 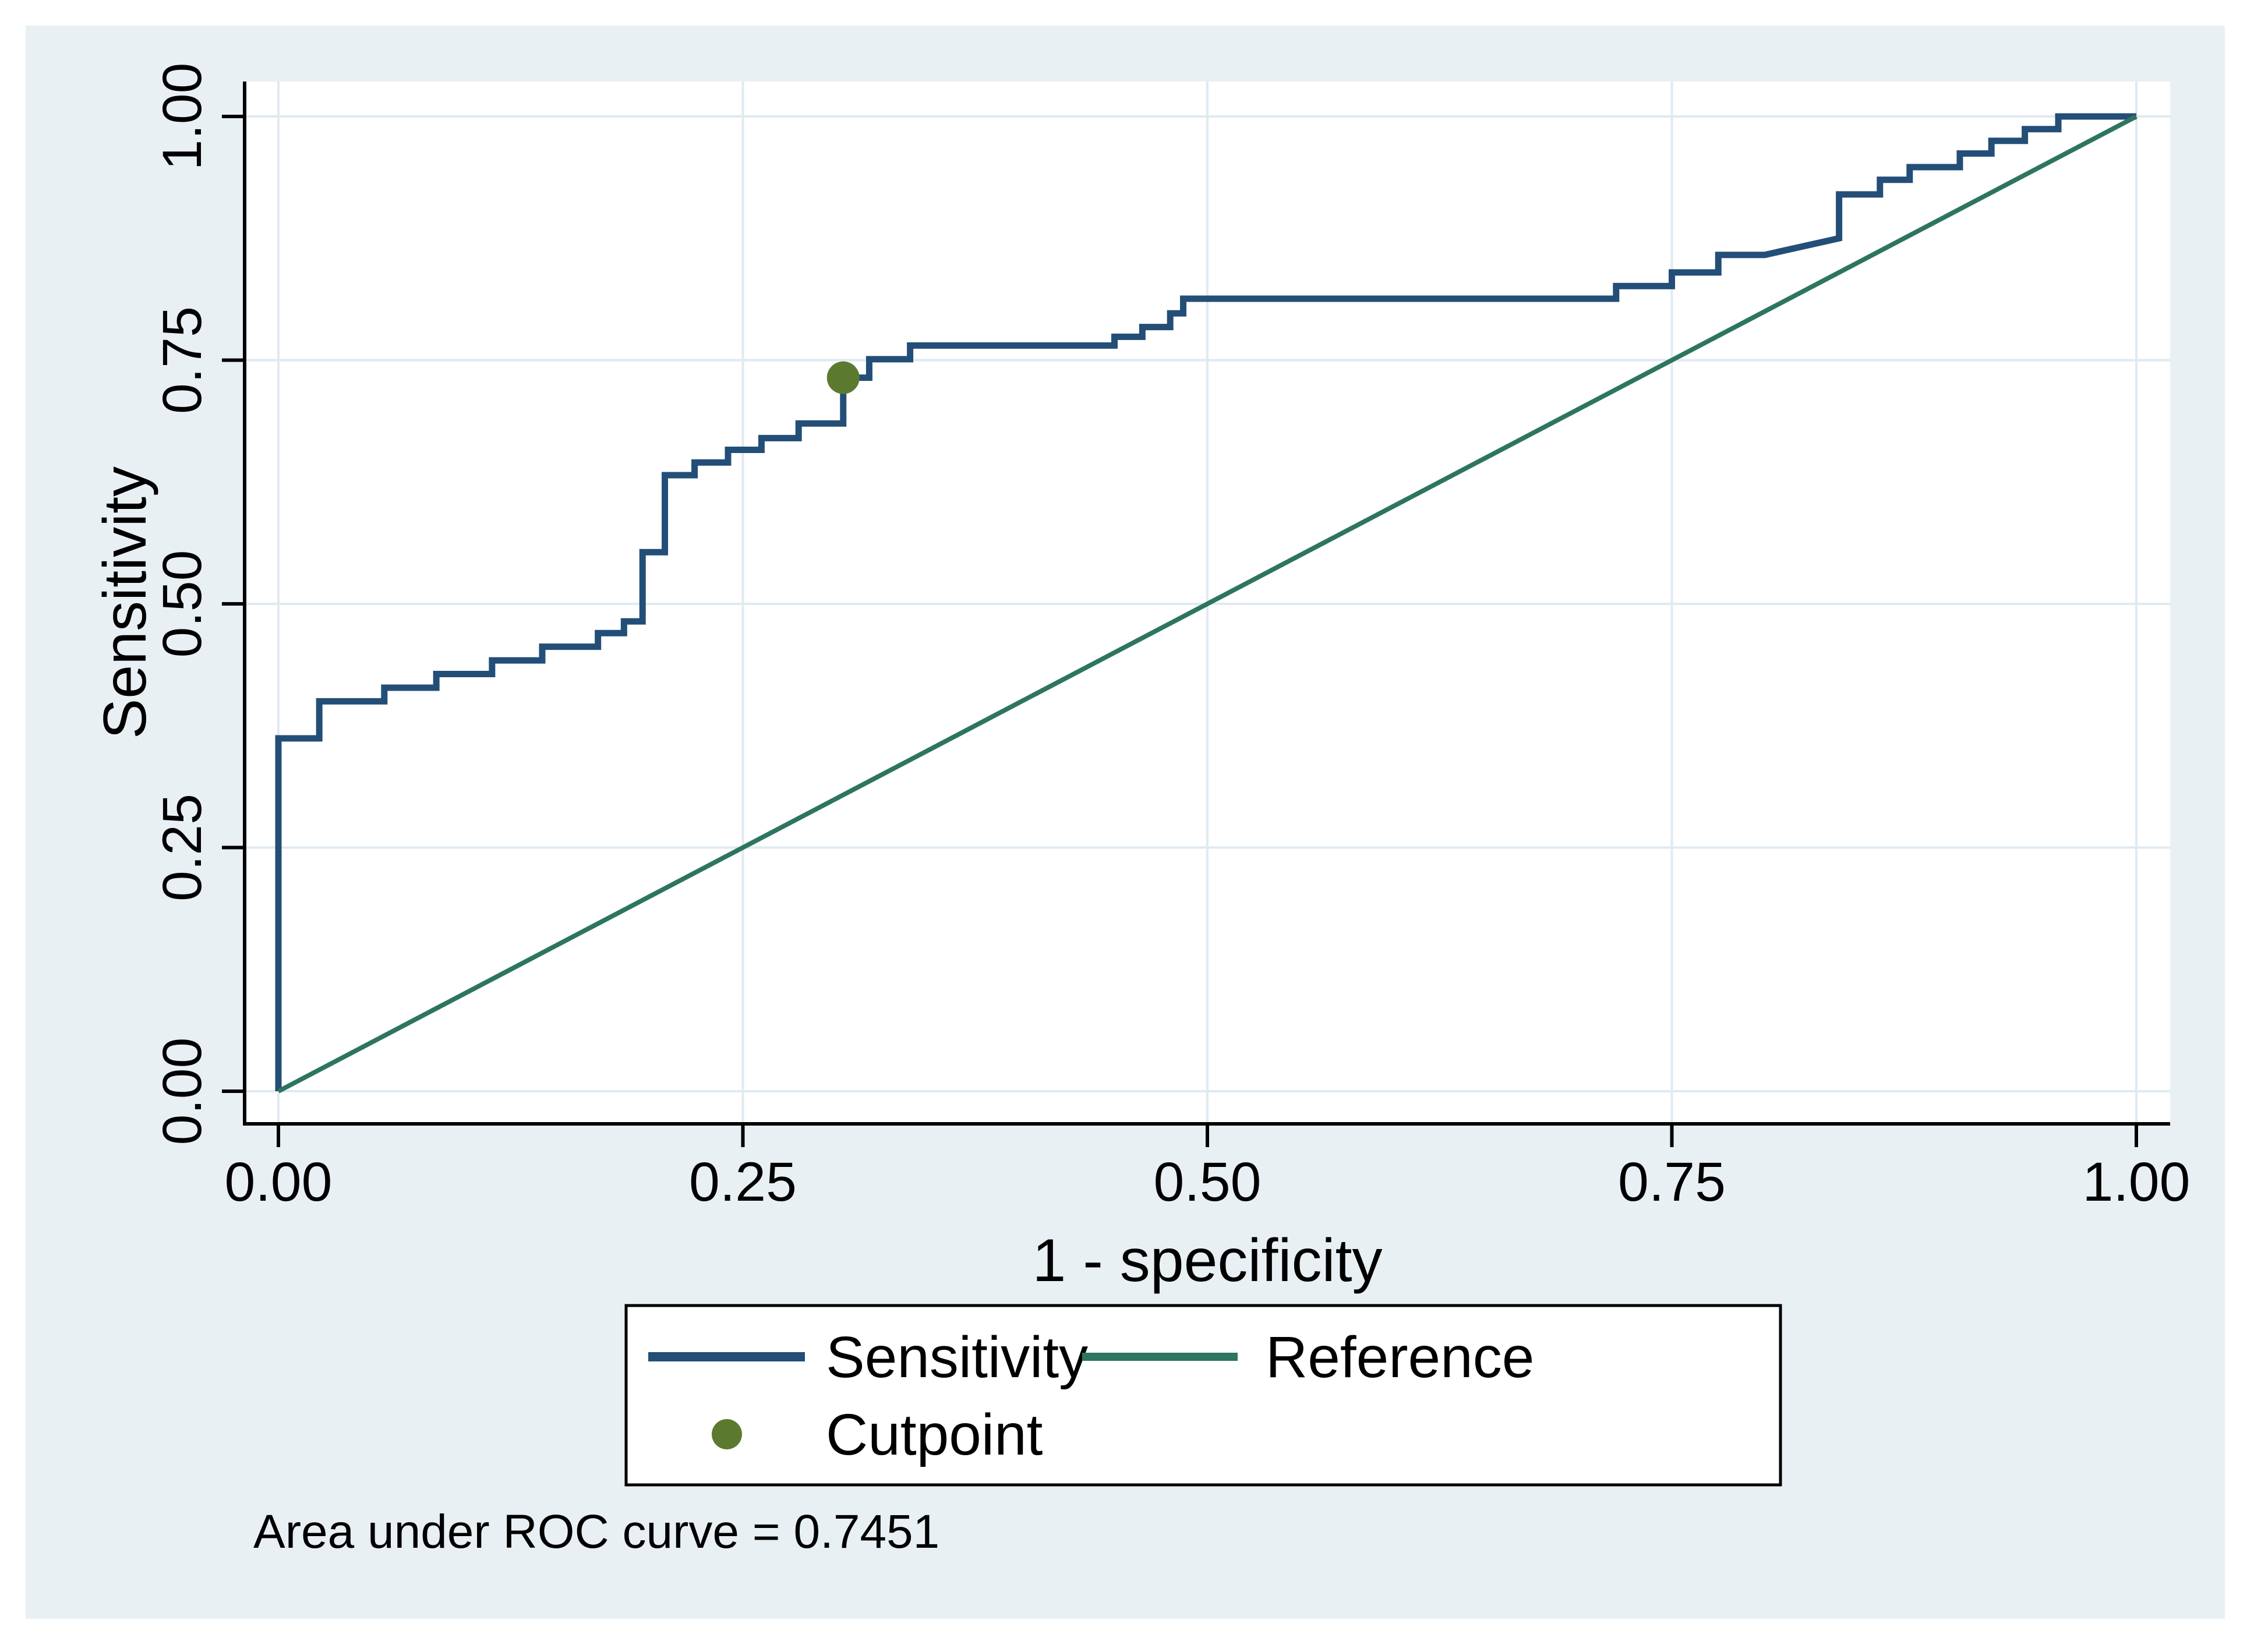 I want to click on y-tick-label: 1.00, so click(x=182, y=117).